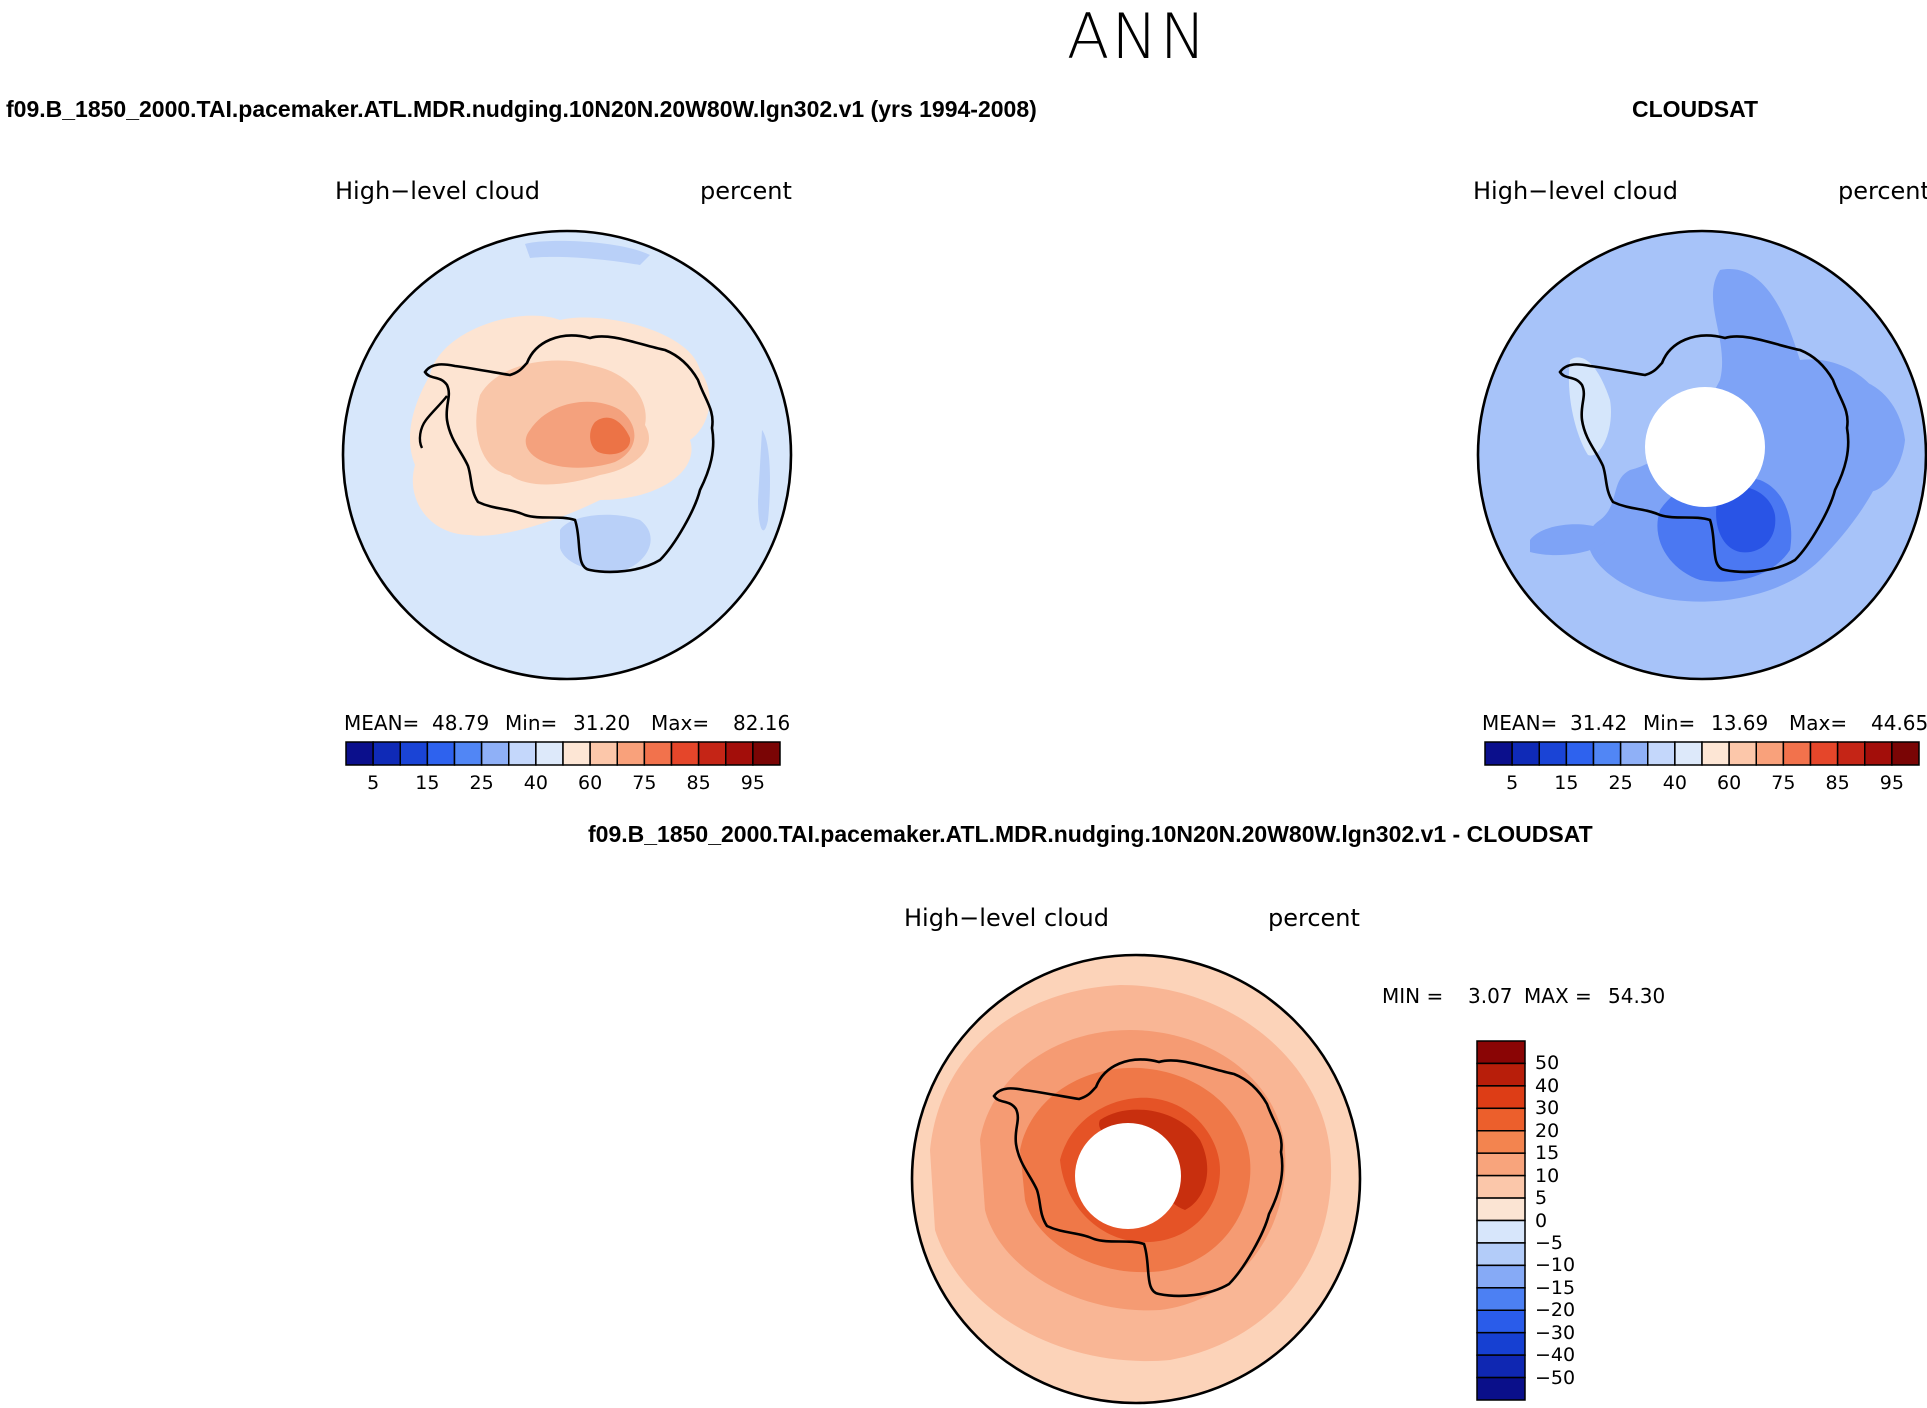 Image resolution: width=1927 pixels, height=1408 pixels. Describe the element at coordinates (1547, 1085) in the screenshot. I see `panel3-colorbar-tick-label: 40` at that location.